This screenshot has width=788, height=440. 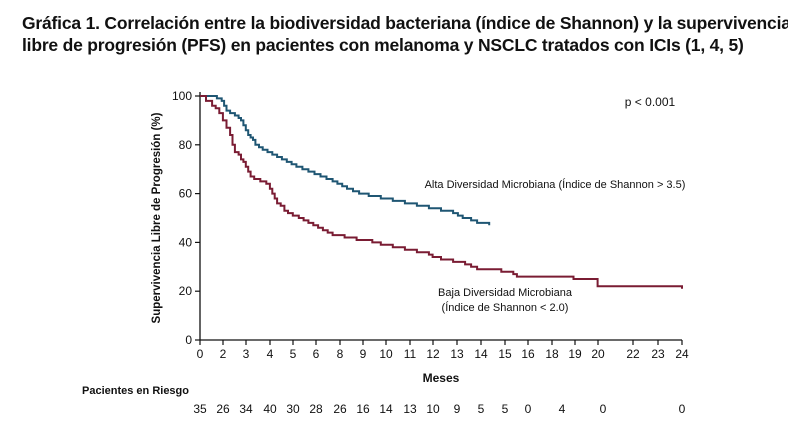 I want to click on y-tick-label: 40, so click(x=186, y=242).